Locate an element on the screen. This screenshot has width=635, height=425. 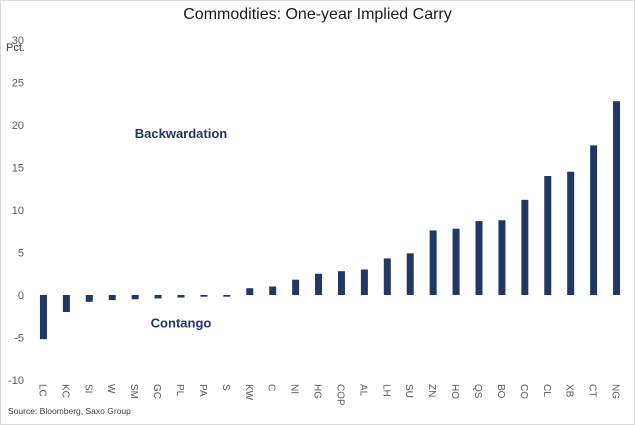
bar-pa is located at coordinates (204, 296).